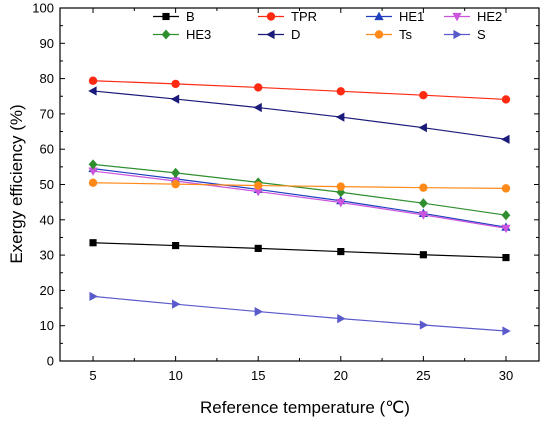 Image resolution: width=550 pixels, height=421 pixels. I want to click on legend-item-he2: HE2, so click(473, 16).